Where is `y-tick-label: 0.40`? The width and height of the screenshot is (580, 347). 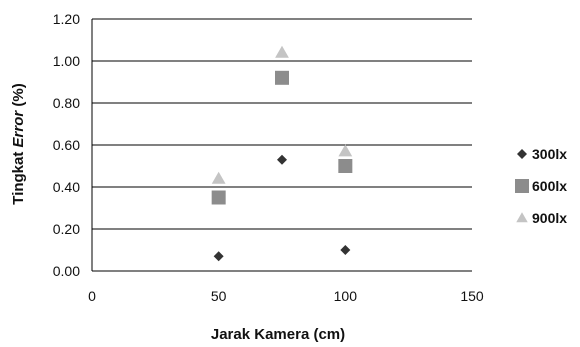 y-tick-label: 0.40 is located at coordinates (66, 187).